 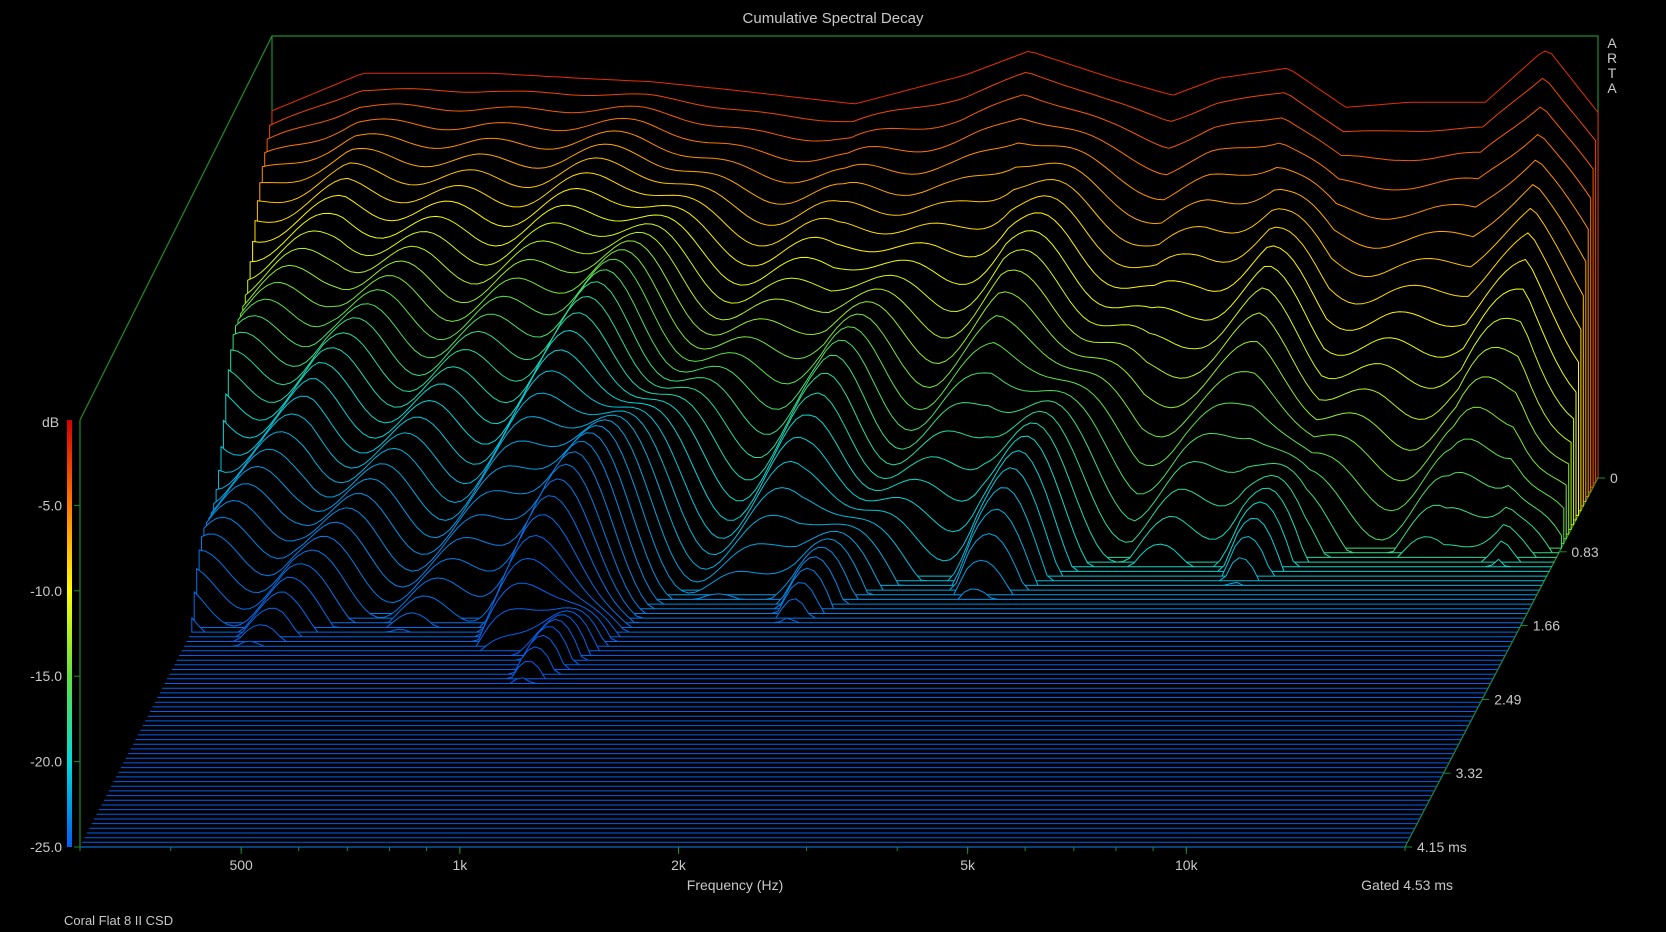 I want to click on x-tick-label: 5k, so click(x=968, y=865).